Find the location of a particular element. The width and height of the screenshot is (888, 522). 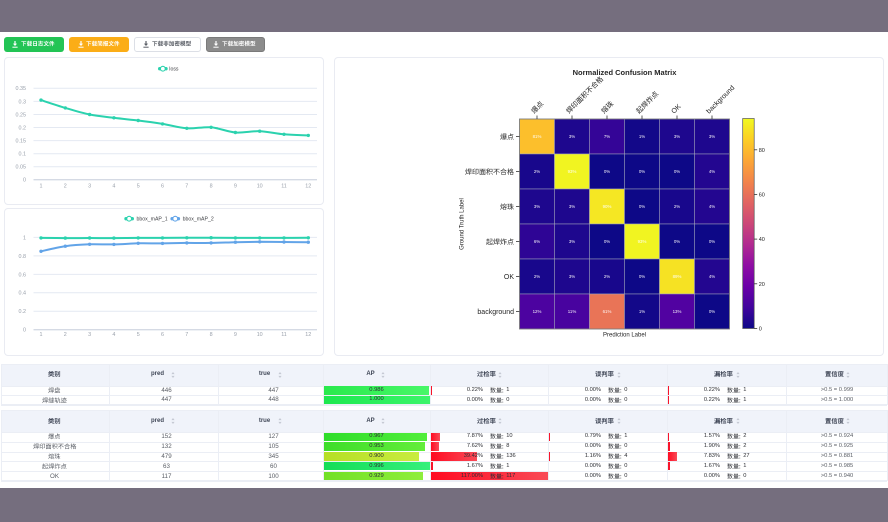

svg-text: 90% is located at coordinates (606, 206).